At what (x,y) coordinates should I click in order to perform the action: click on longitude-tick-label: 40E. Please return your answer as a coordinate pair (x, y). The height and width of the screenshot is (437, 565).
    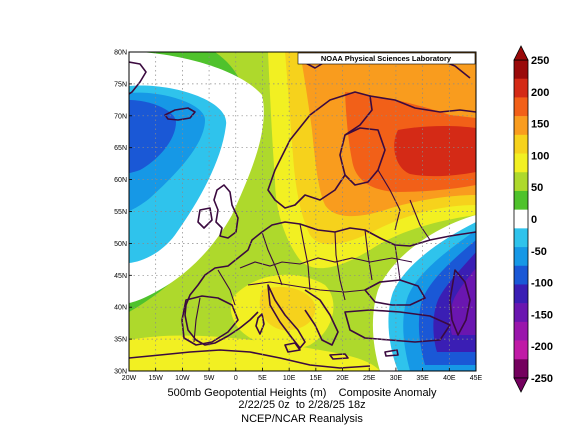
    Looking at the image, I should click on (449, 378).